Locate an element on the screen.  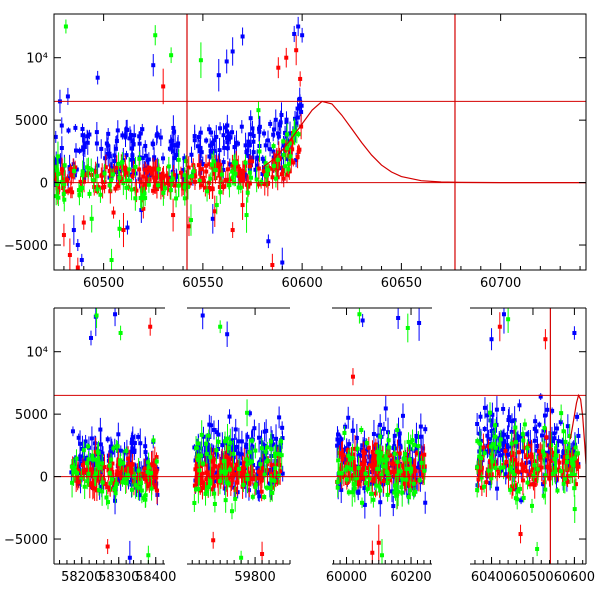
x-tick-label: 60650 is located at coordinates (401, 283).